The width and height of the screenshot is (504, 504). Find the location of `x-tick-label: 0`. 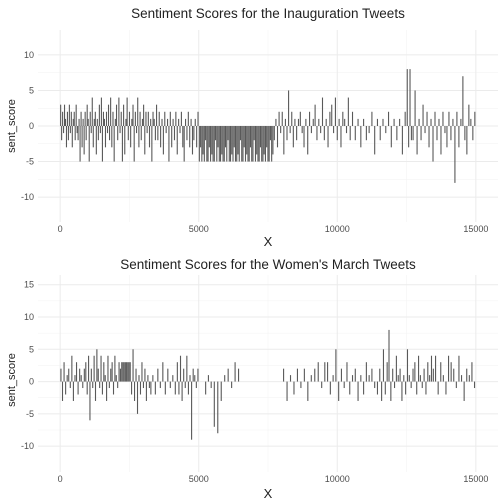

x-tick-label: 0 is located at coordinates (60, 229).